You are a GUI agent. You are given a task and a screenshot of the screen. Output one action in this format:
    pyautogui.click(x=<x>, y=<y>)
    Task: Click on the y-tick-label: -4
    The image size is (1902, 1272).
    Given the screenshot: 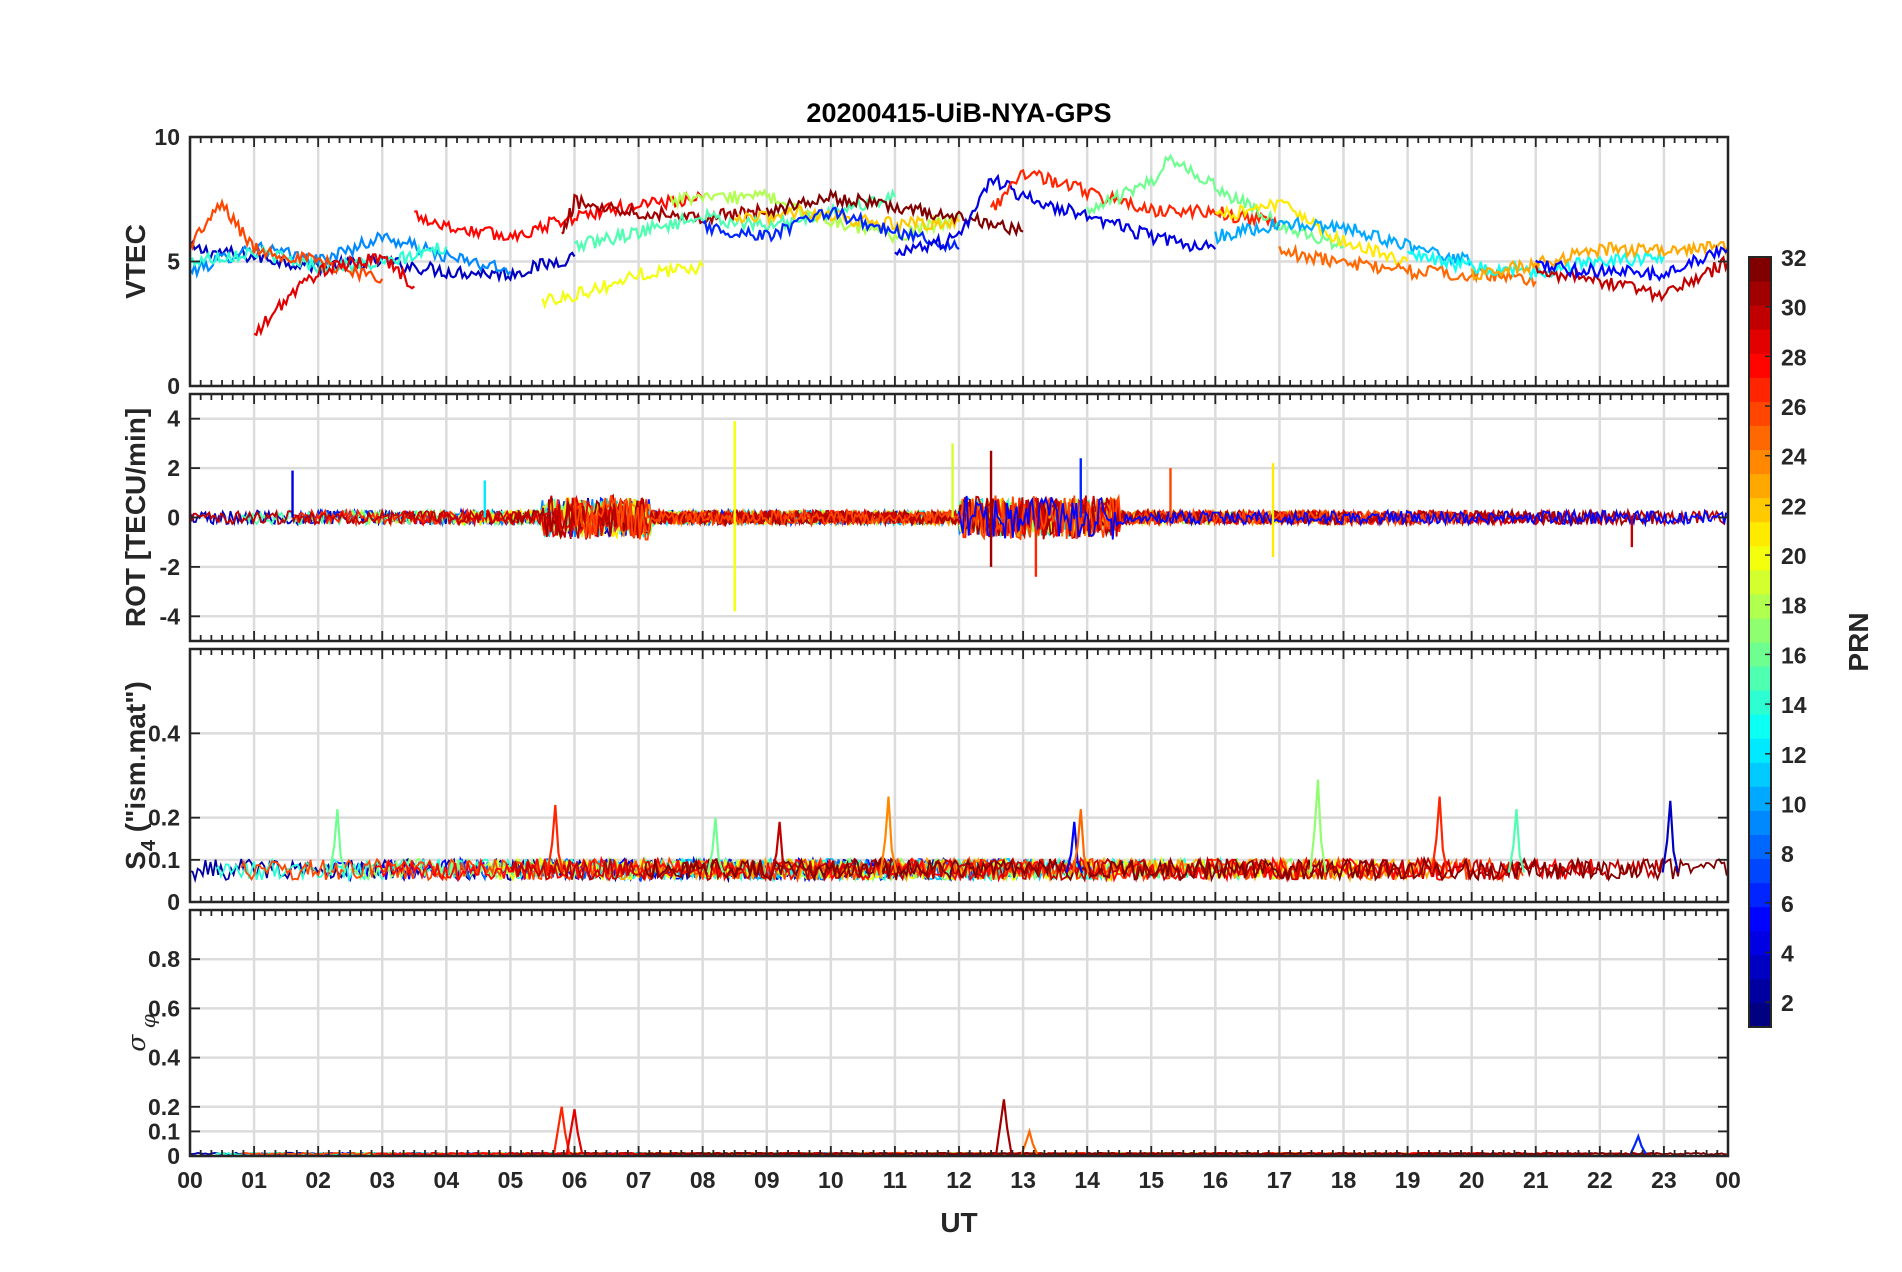 What is the action you would take?
    pyautogui.click(x=170, y=616)
    